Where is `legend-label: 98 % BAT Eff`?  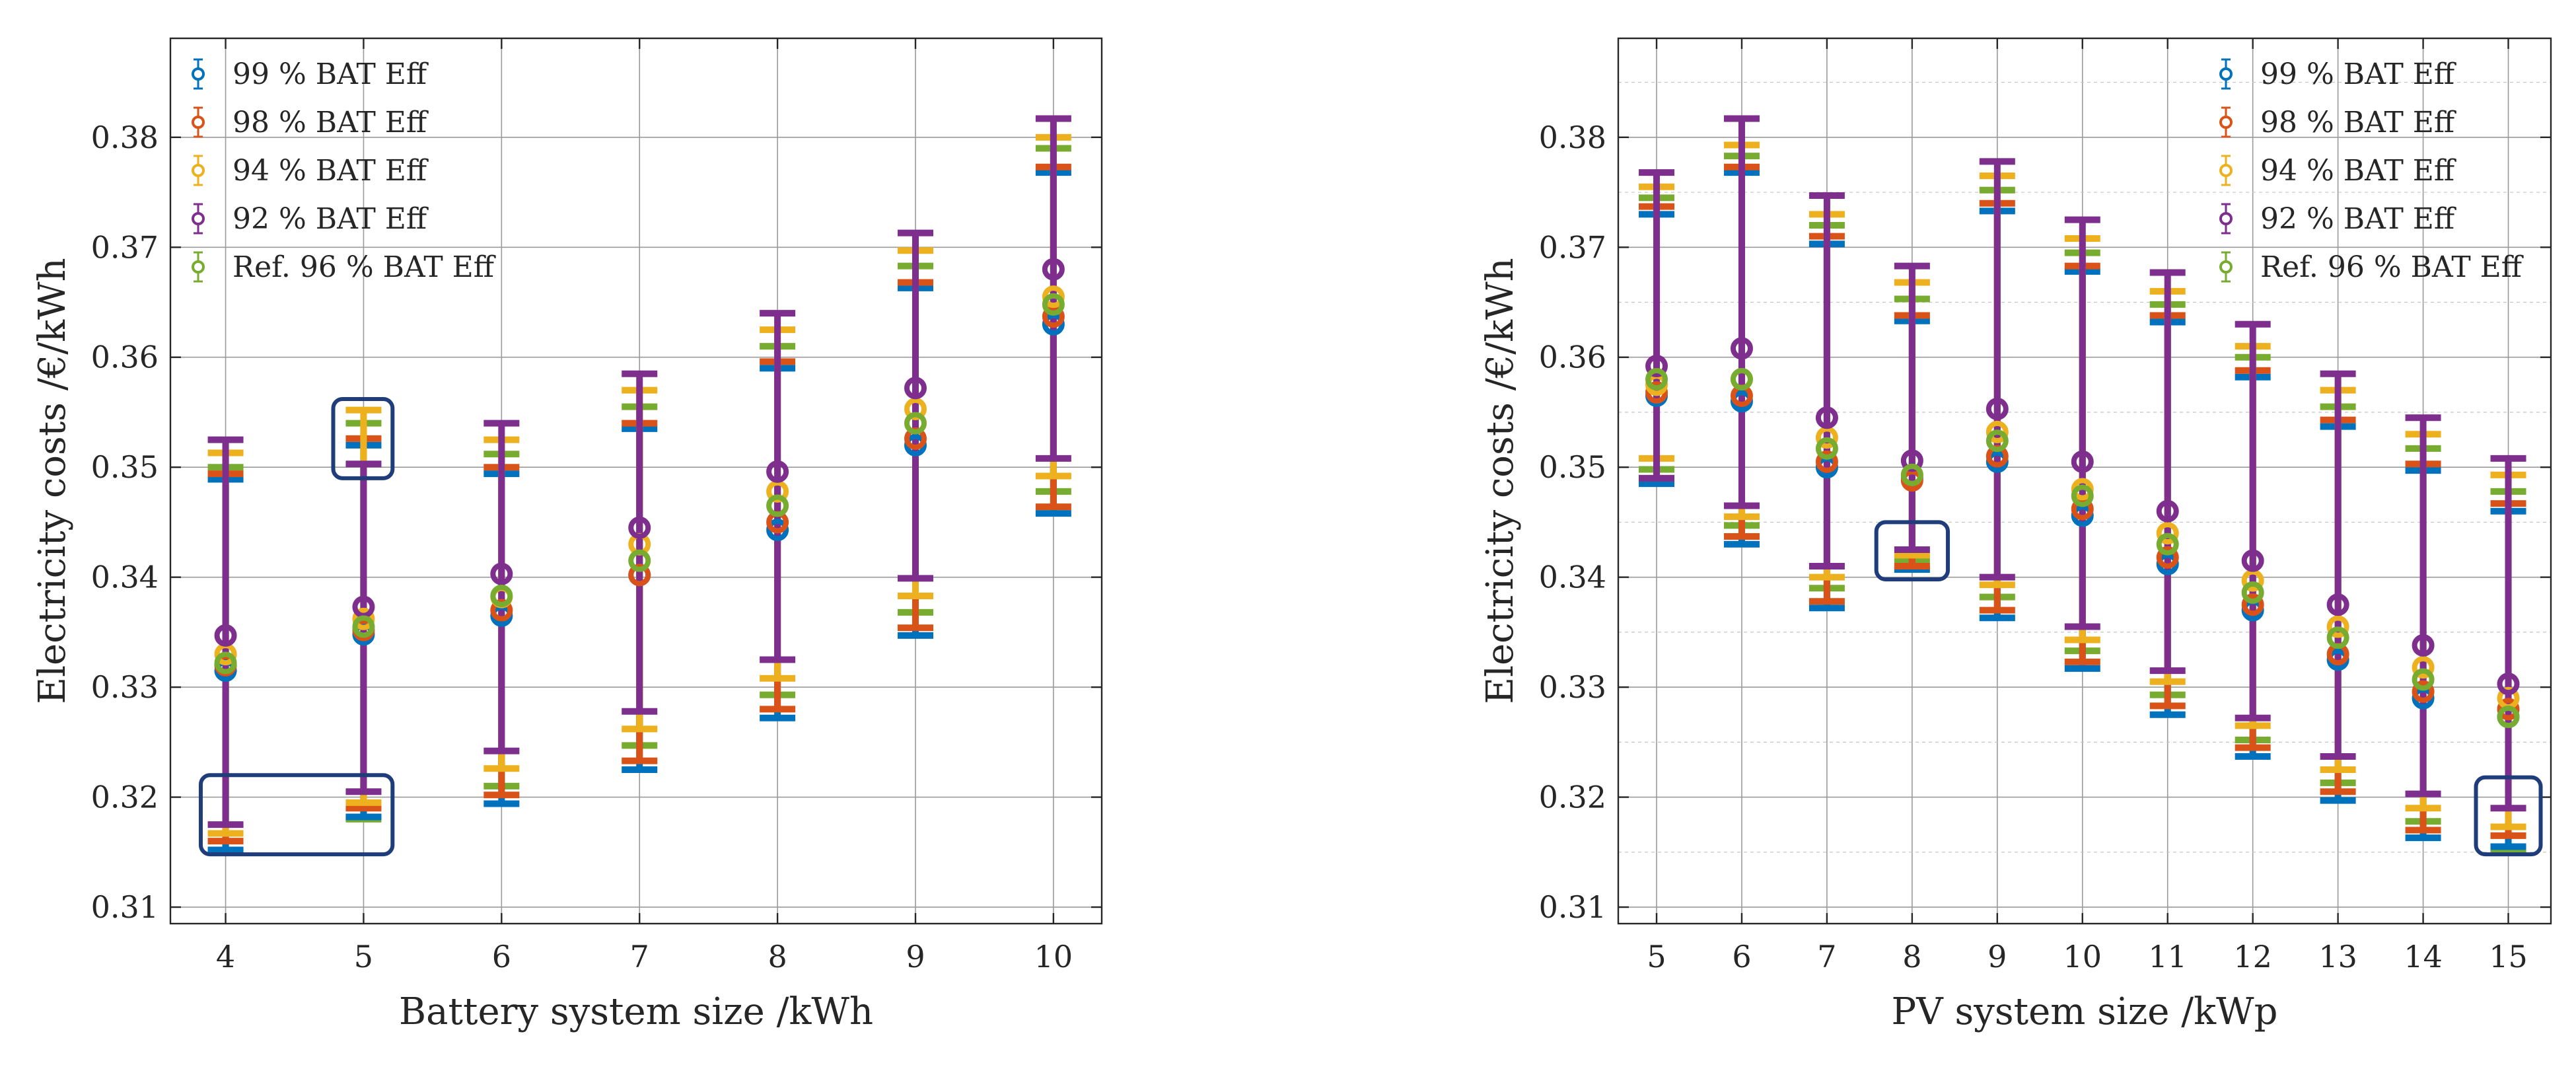 legend-label: 98 % BAT Eff is located at coordinates (331, 122).